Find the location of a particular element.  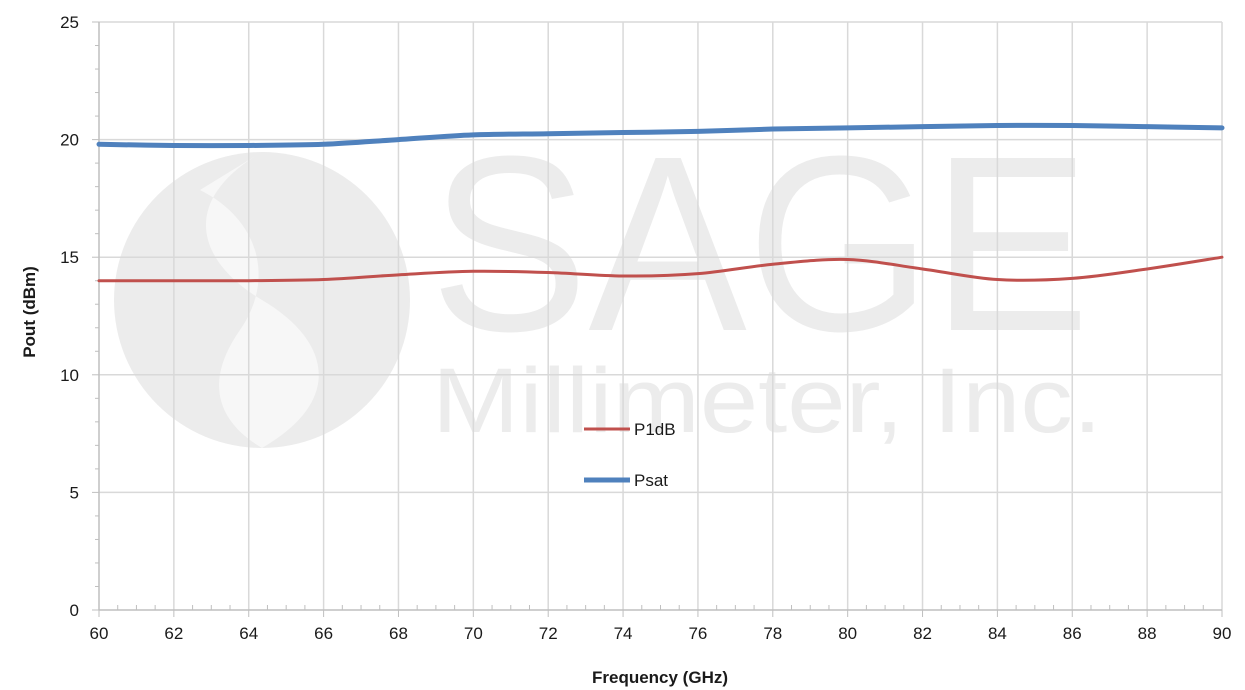

x-tick-label: 60 is located at coordinates (99, 633).